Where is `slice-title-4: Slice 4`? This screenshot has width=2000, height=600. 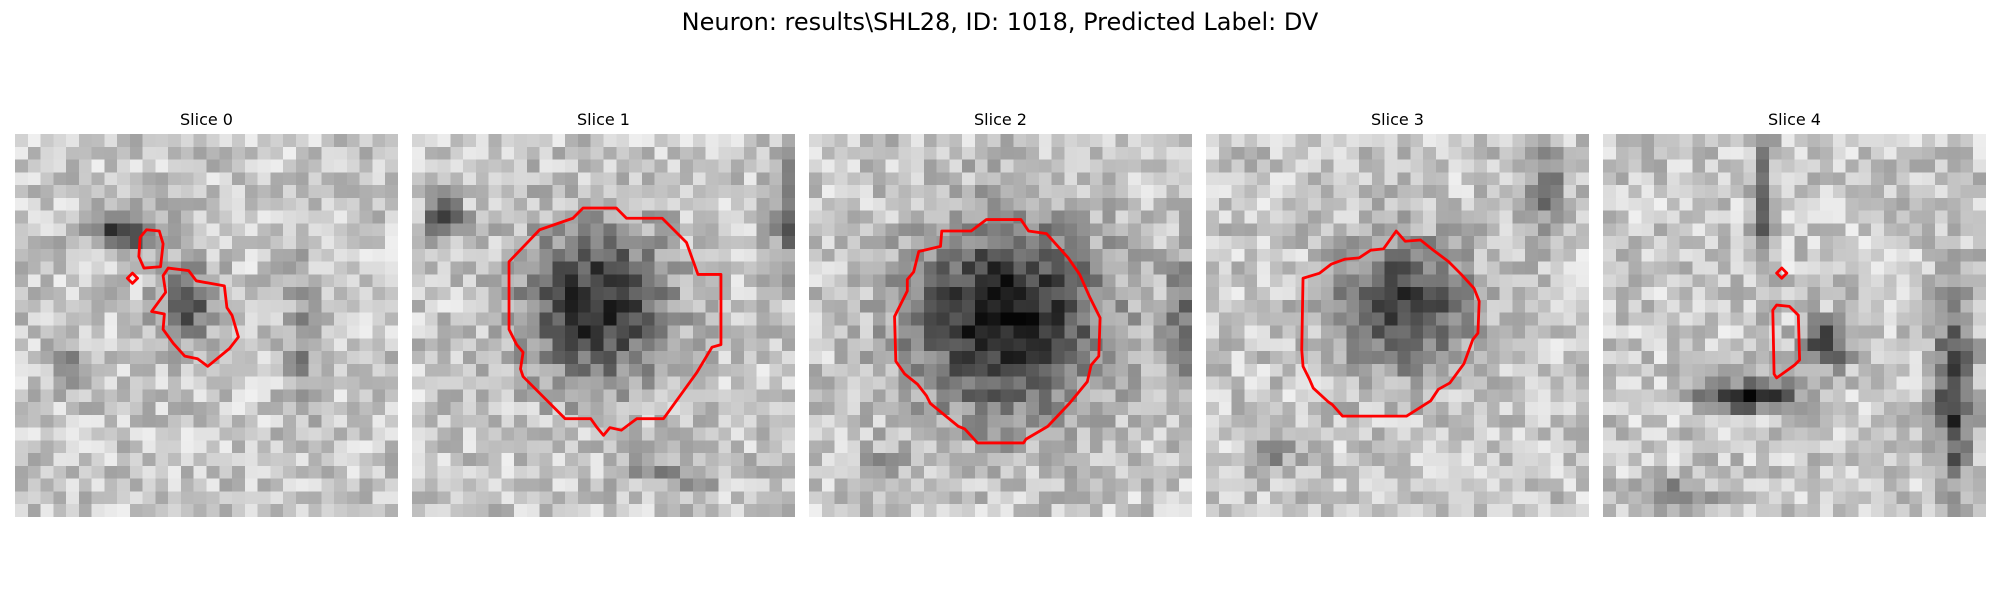
slice-title-4: Slice 4 is located at coordinates (1794, 119).